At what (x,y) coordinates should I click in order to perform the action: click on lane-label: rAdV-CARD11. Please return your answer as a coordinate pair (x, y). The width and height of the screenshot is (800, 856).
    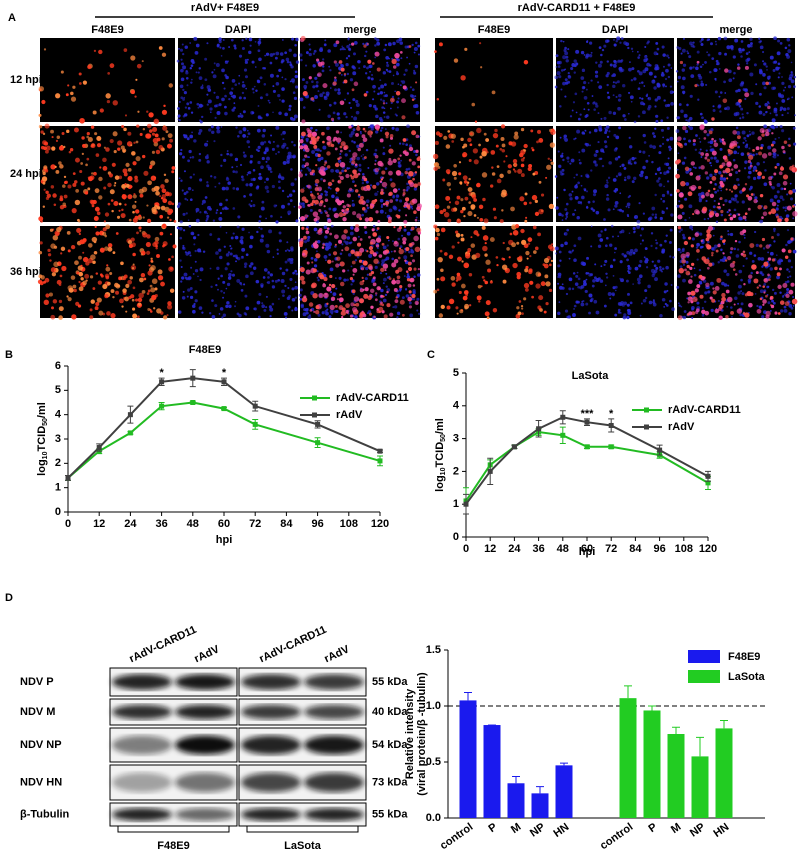
    Looking at the image, I should click on (292, 645).